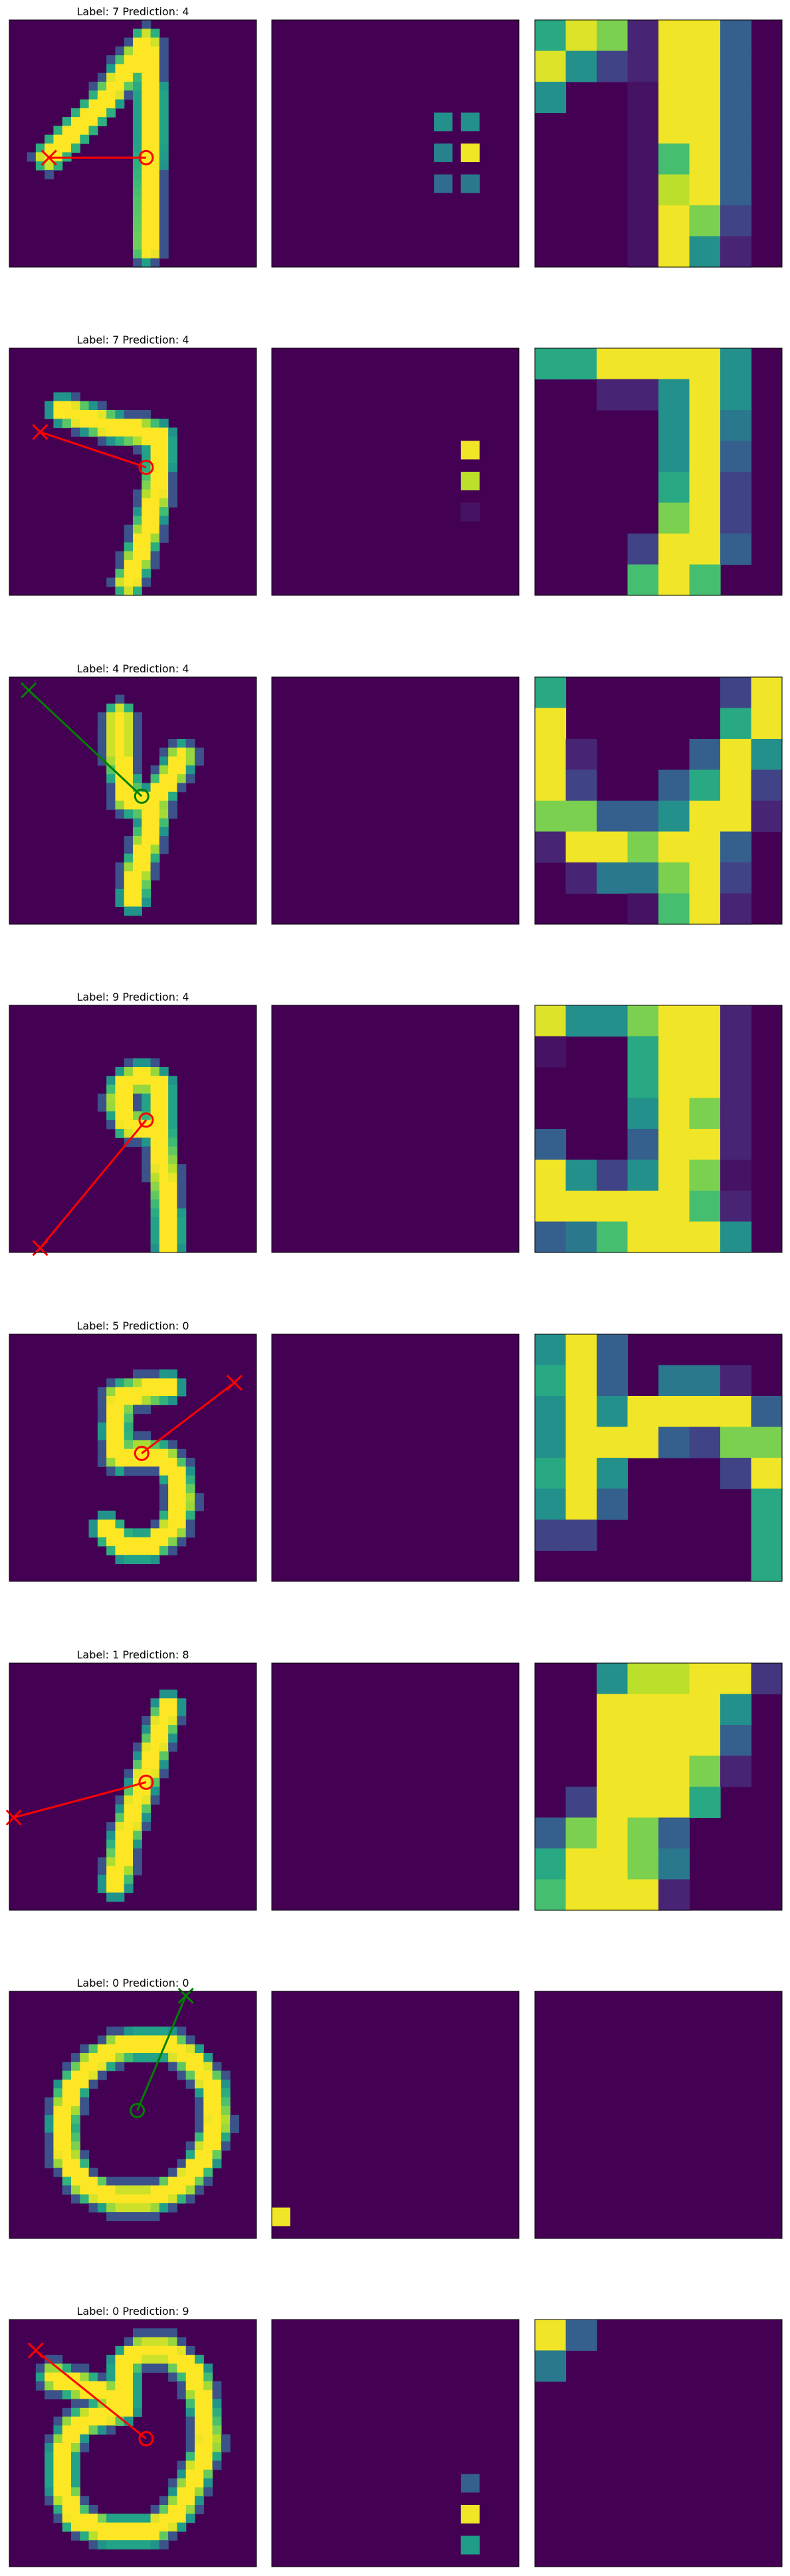 This screenshot has width=790, height=2576. Describe the element at coordinates (396, 472) in the screenshot. I see `figure-row` at that location.